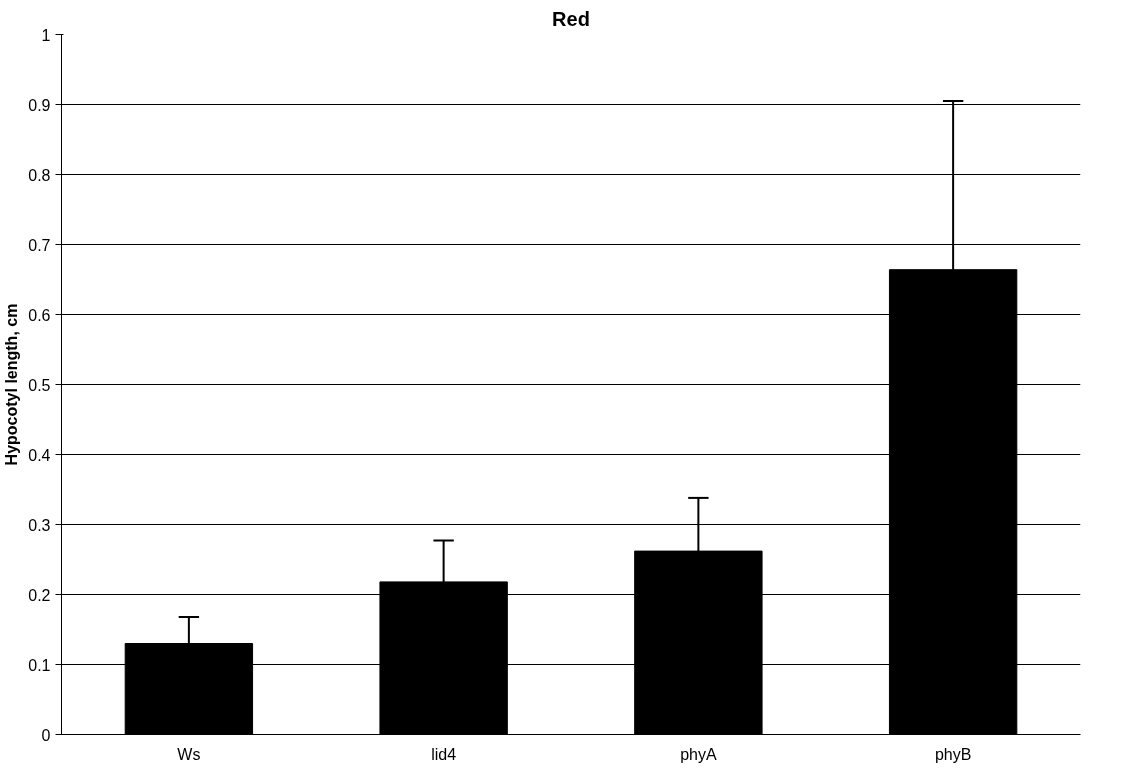 The height and width of the screenshot is (777, 1132). What do you see at coordinates (39, 175) in the screenshot?
I see `y-tick-label: 0.8` at bounding box center [39, 175].